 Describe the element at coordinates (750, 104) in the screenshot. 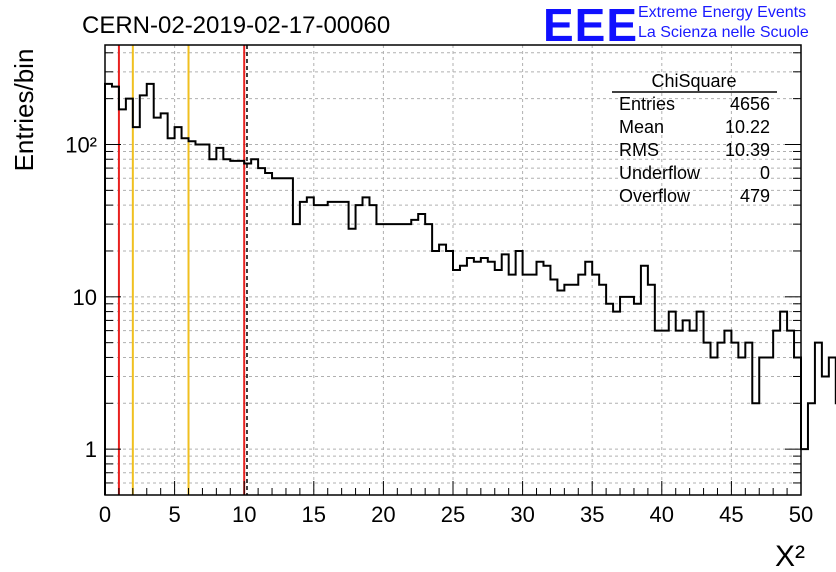

I see `stats-value: 4656` at that location.